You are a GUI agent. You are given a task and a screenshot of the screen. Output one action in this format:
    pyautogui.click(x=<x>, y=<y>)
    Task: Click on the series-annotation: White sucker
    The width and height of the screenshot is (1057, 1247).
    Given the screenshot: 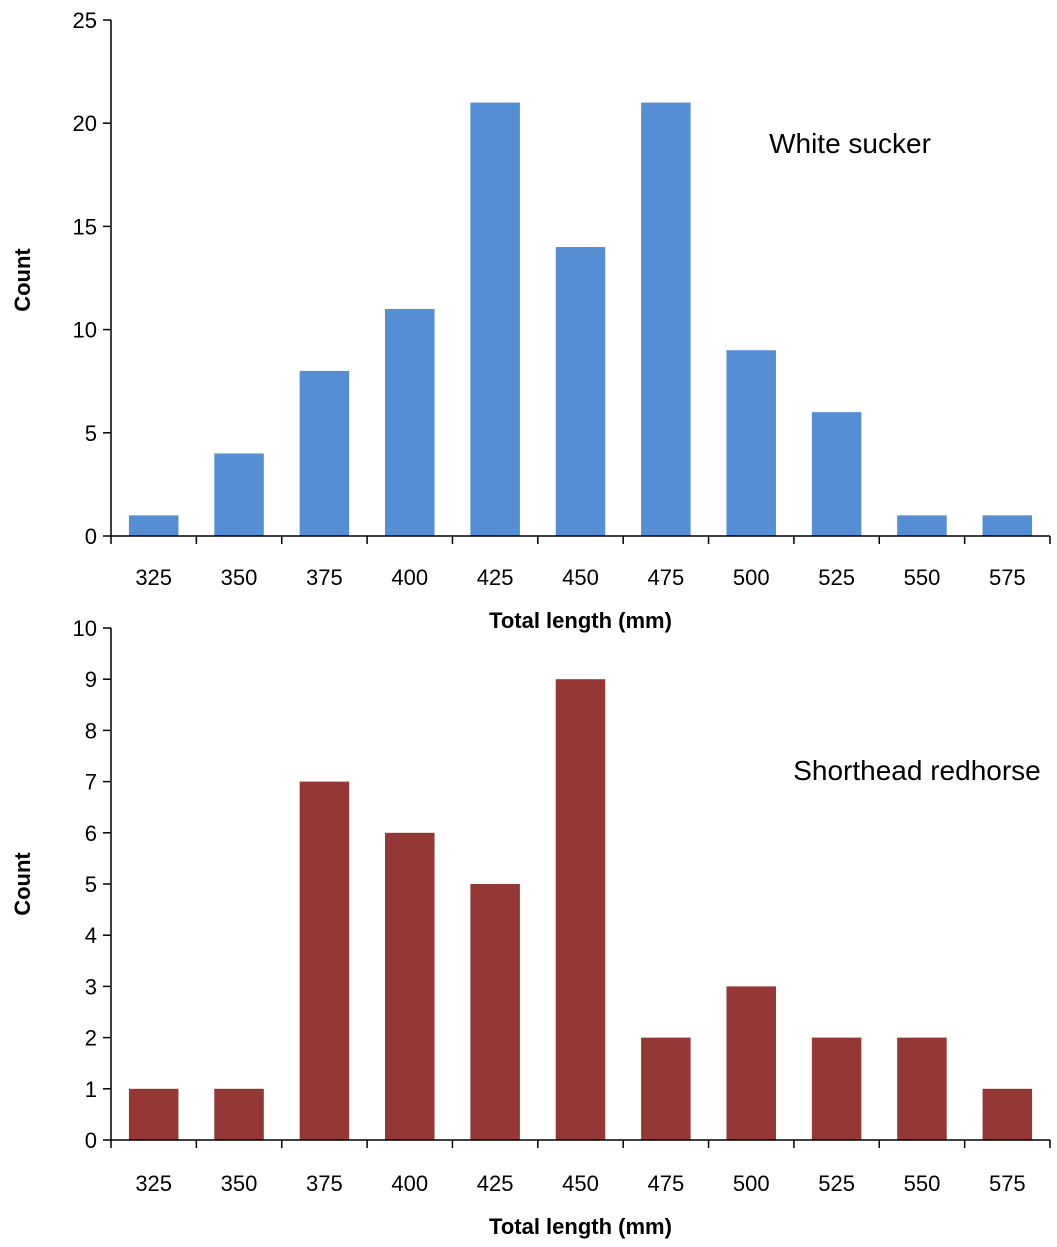 What is the action you would take?
    pyautogui.click(x=850, y=143)
    